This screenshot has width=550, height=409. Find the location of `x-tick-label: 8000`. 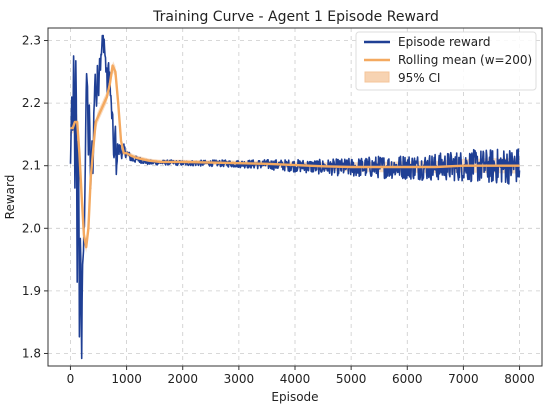

x-tick-label: 8000 is located at coordinates (519, 379).